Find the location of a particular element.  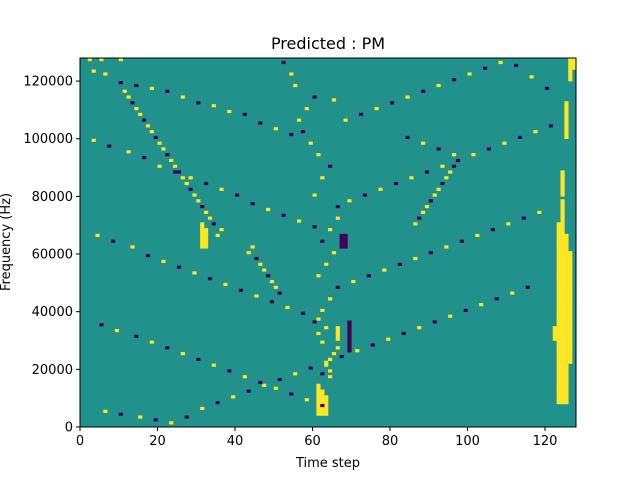

x-tick-label: 80 is located at coordinates (390, 441).